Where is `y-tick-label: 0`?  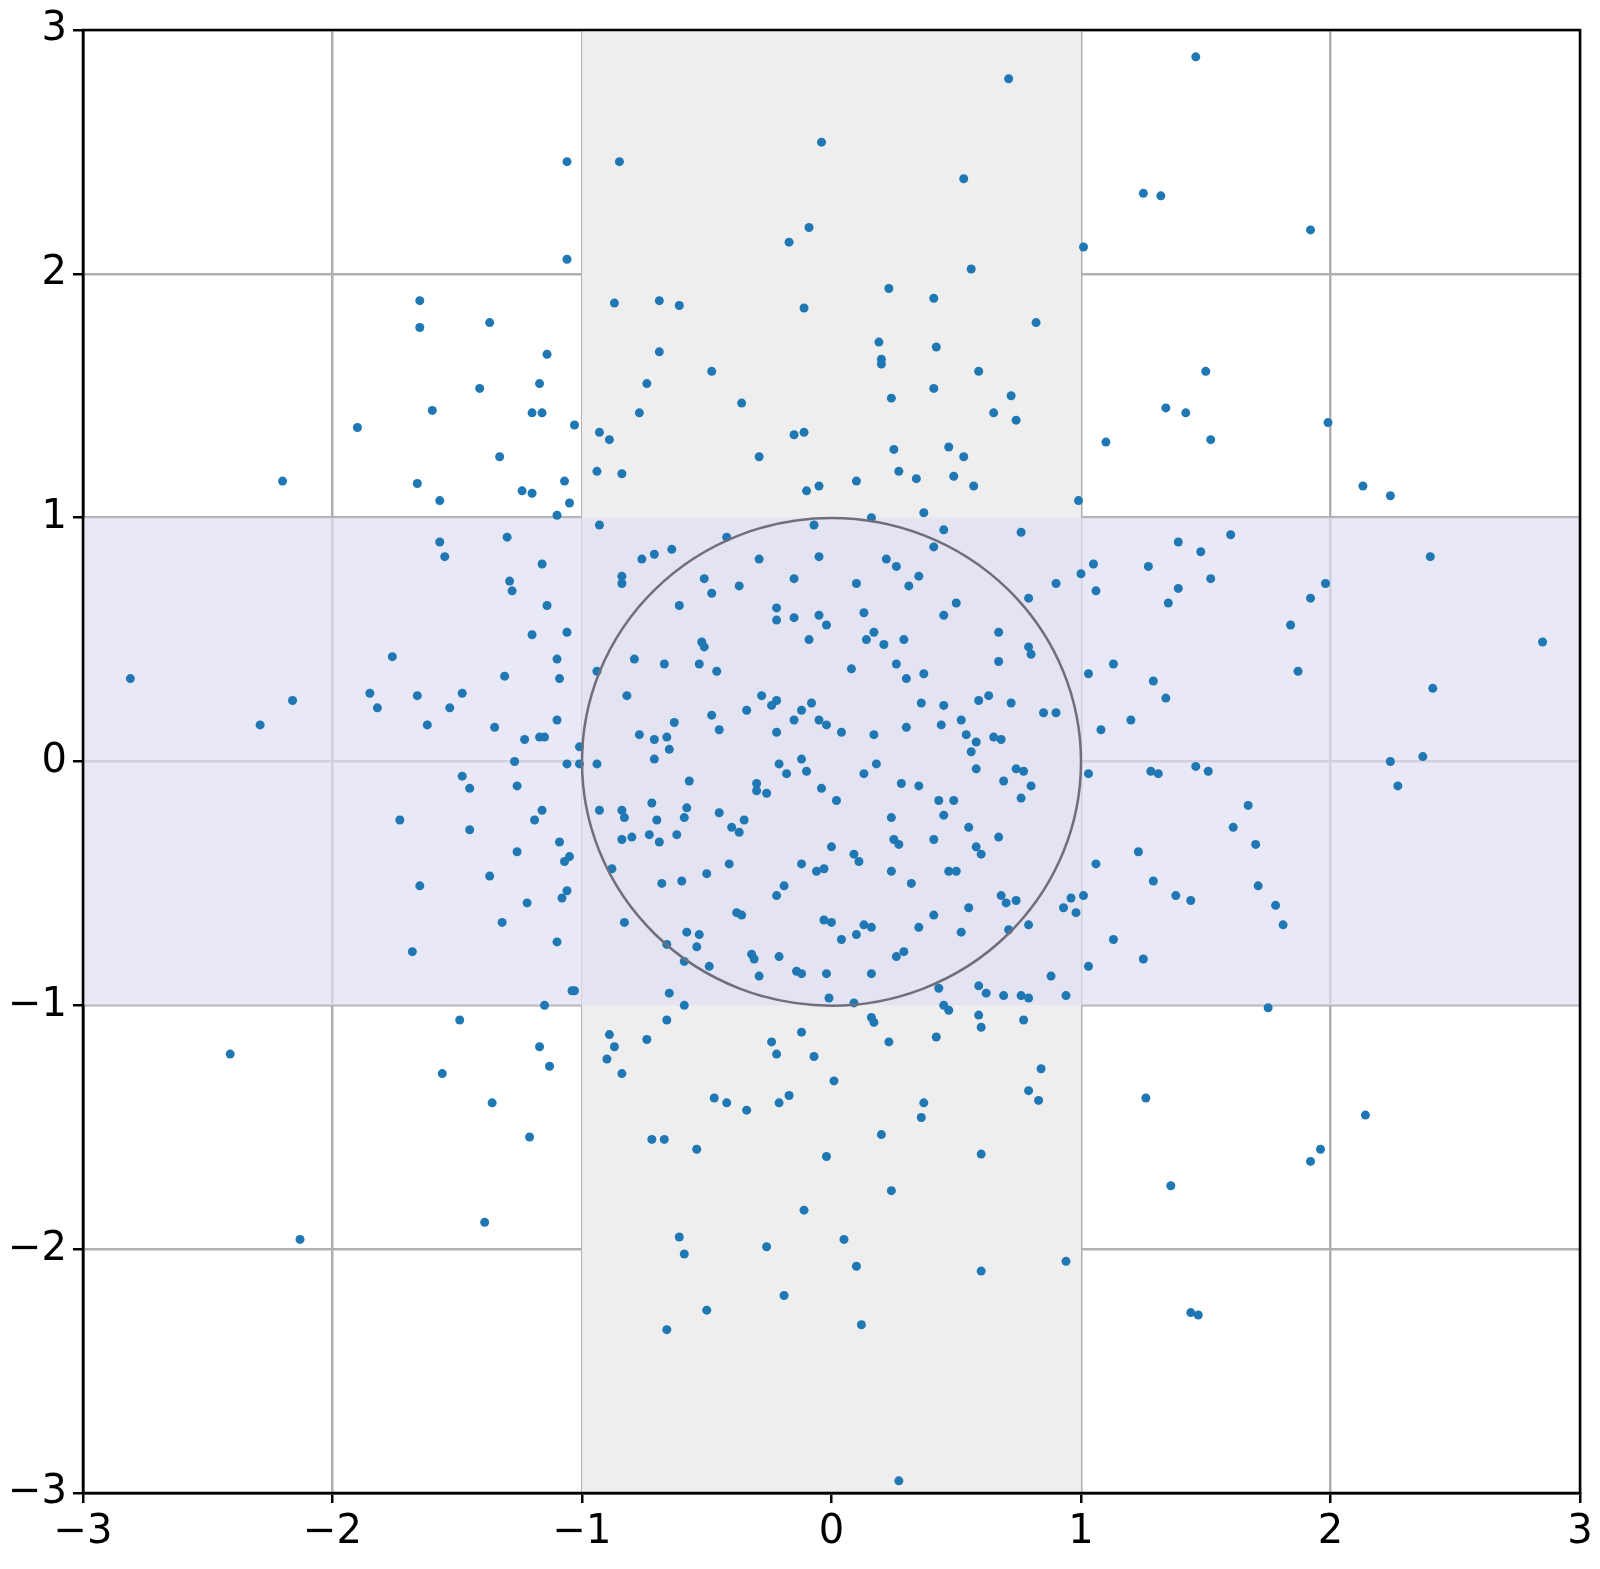 y-tick-label: 0 is located at coordinates (54, 757).